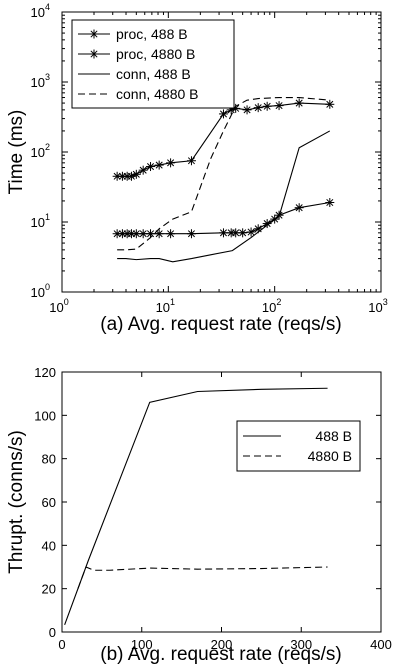 The width and height of the screenshot is (399, 666). What do you see at coordinates (377, 306) in the screenshot?
I see `x-tick-label: 10³` at bounding box center [377, 306].